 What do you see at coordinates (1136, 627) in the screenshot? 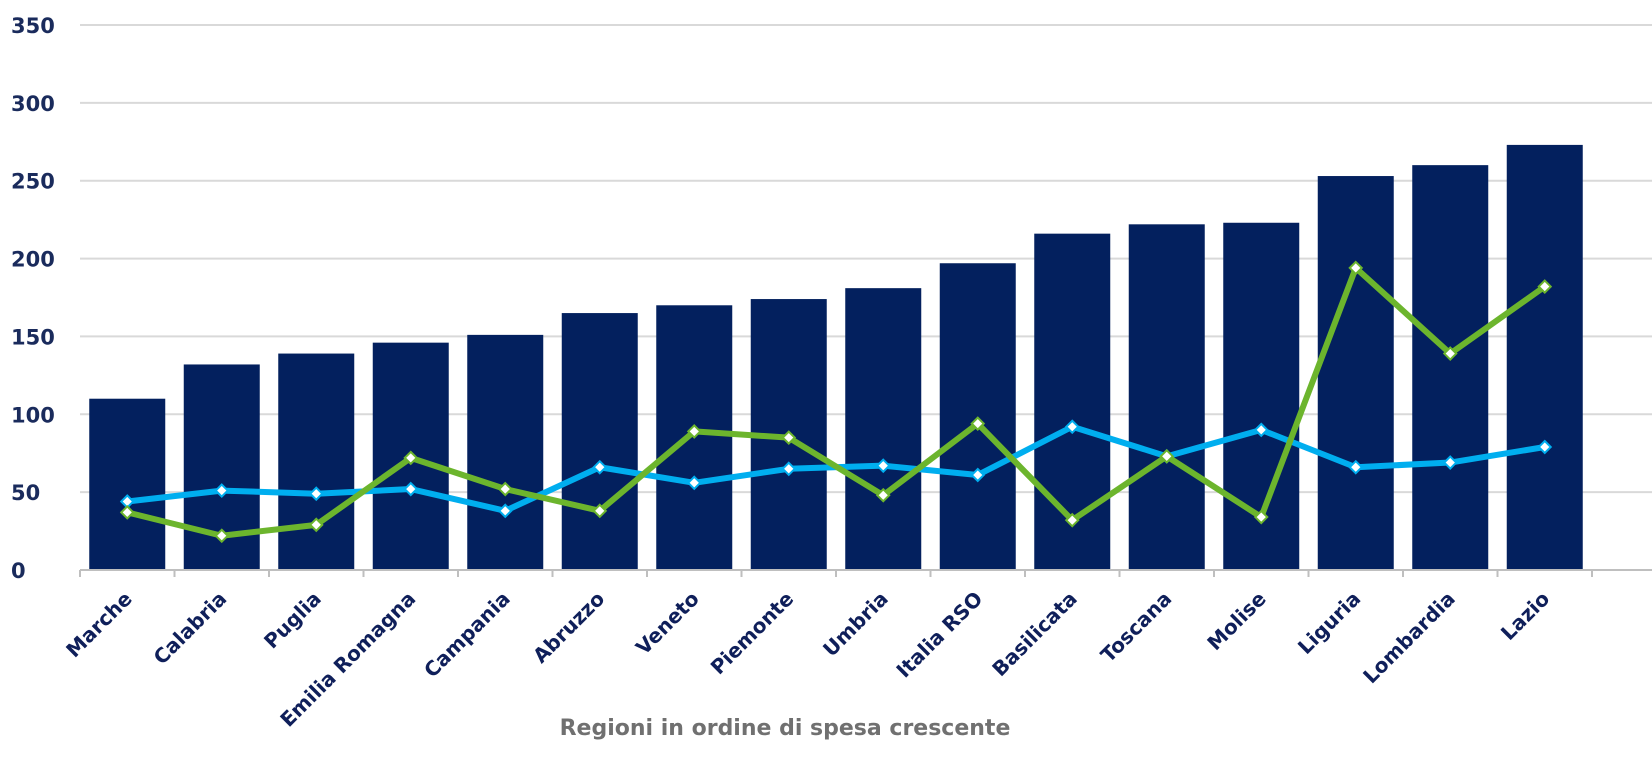
I see `x-tick-label: Toscana` at bounding box center [1136, 627].